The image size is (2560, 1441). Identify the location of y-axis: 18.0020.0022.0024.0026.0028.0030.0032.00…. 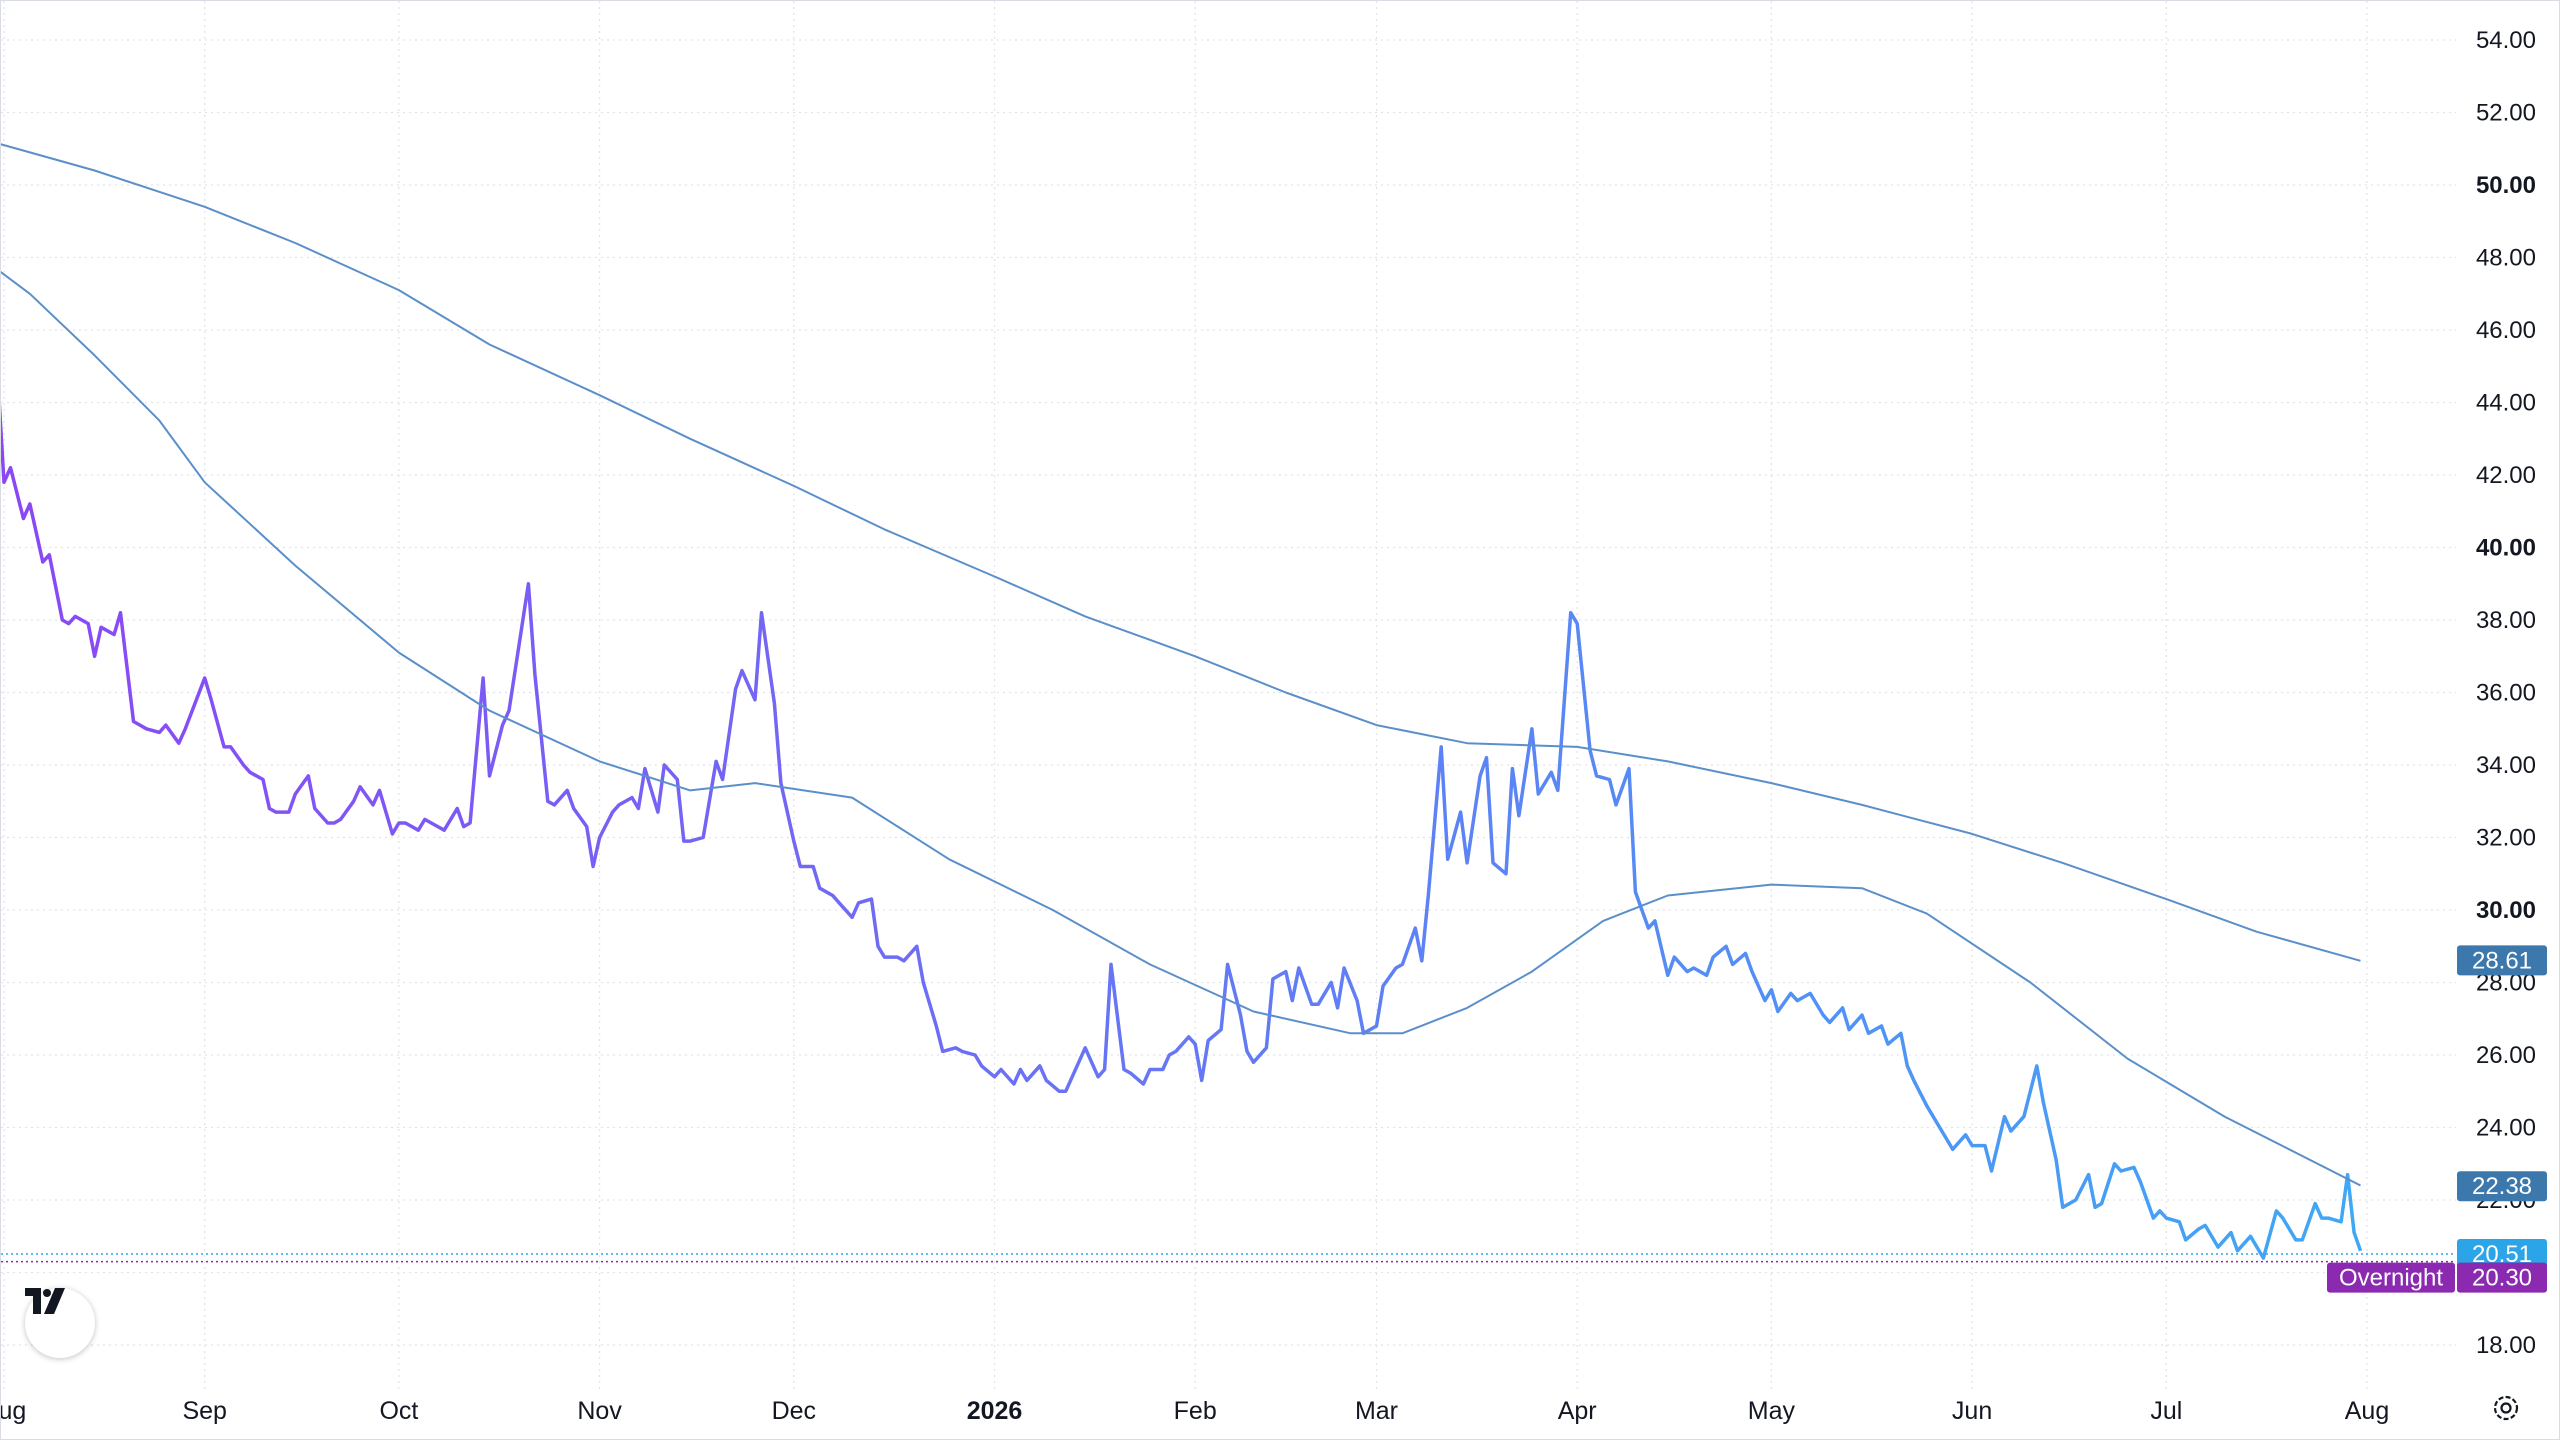
(2506, 693).